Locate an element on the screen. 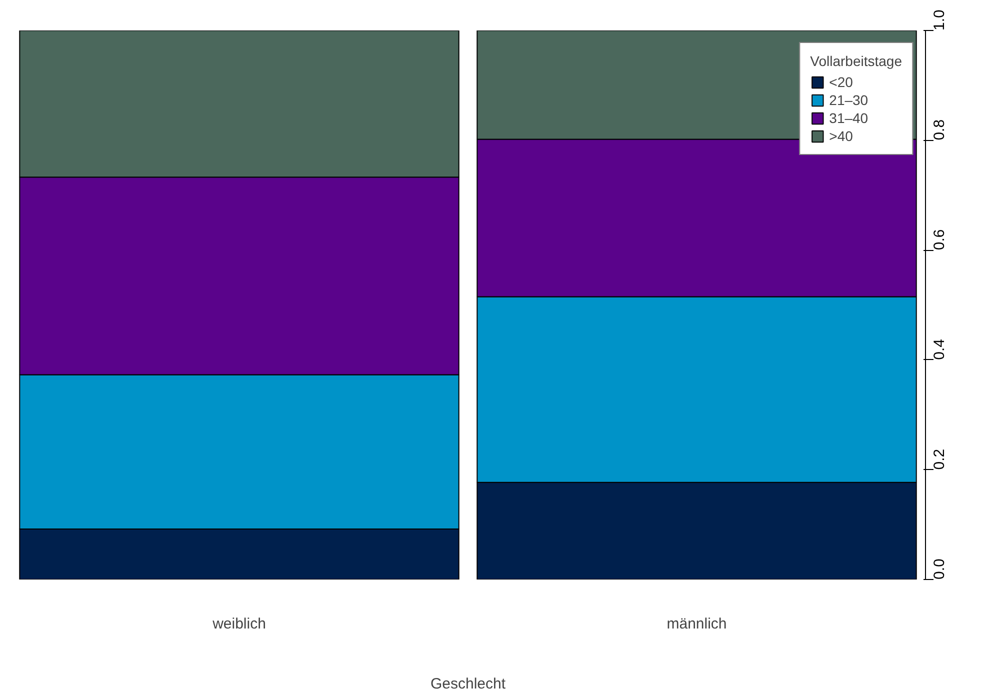 Image resolution: width=983 pixels, height=700 pixels. y-tick-label: 0.2 is located at coordinates (939, 459).